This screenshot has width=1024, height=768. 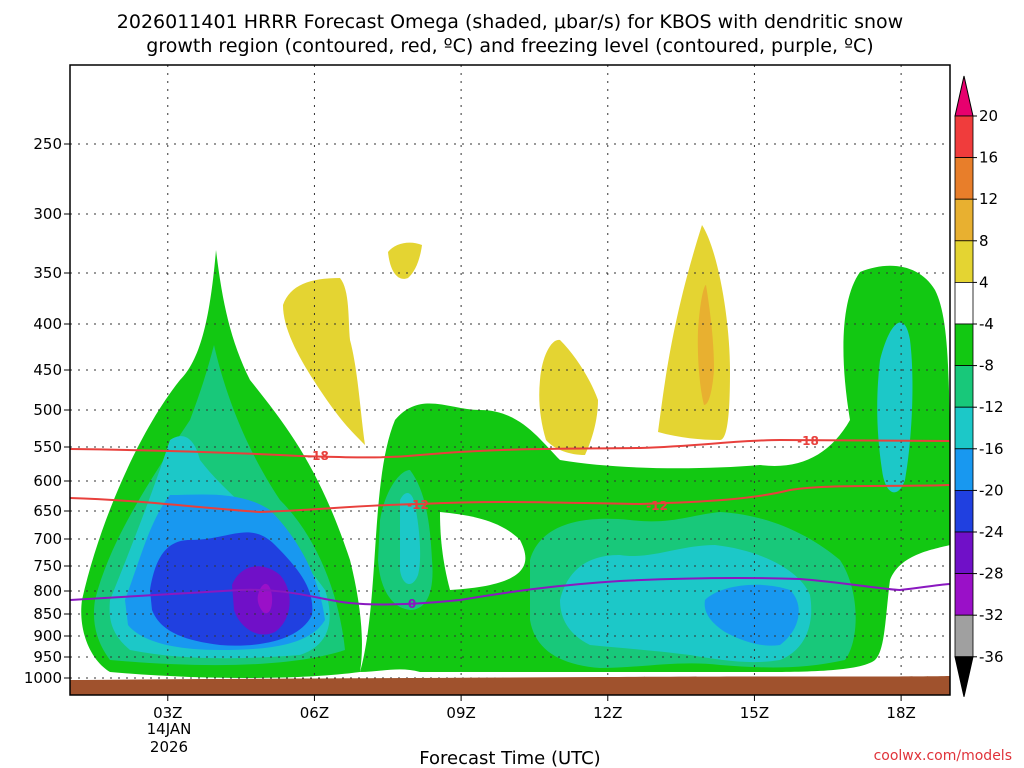 I want to click on x-tick-label-09Z: 09Z, so click(x=460, y=713).